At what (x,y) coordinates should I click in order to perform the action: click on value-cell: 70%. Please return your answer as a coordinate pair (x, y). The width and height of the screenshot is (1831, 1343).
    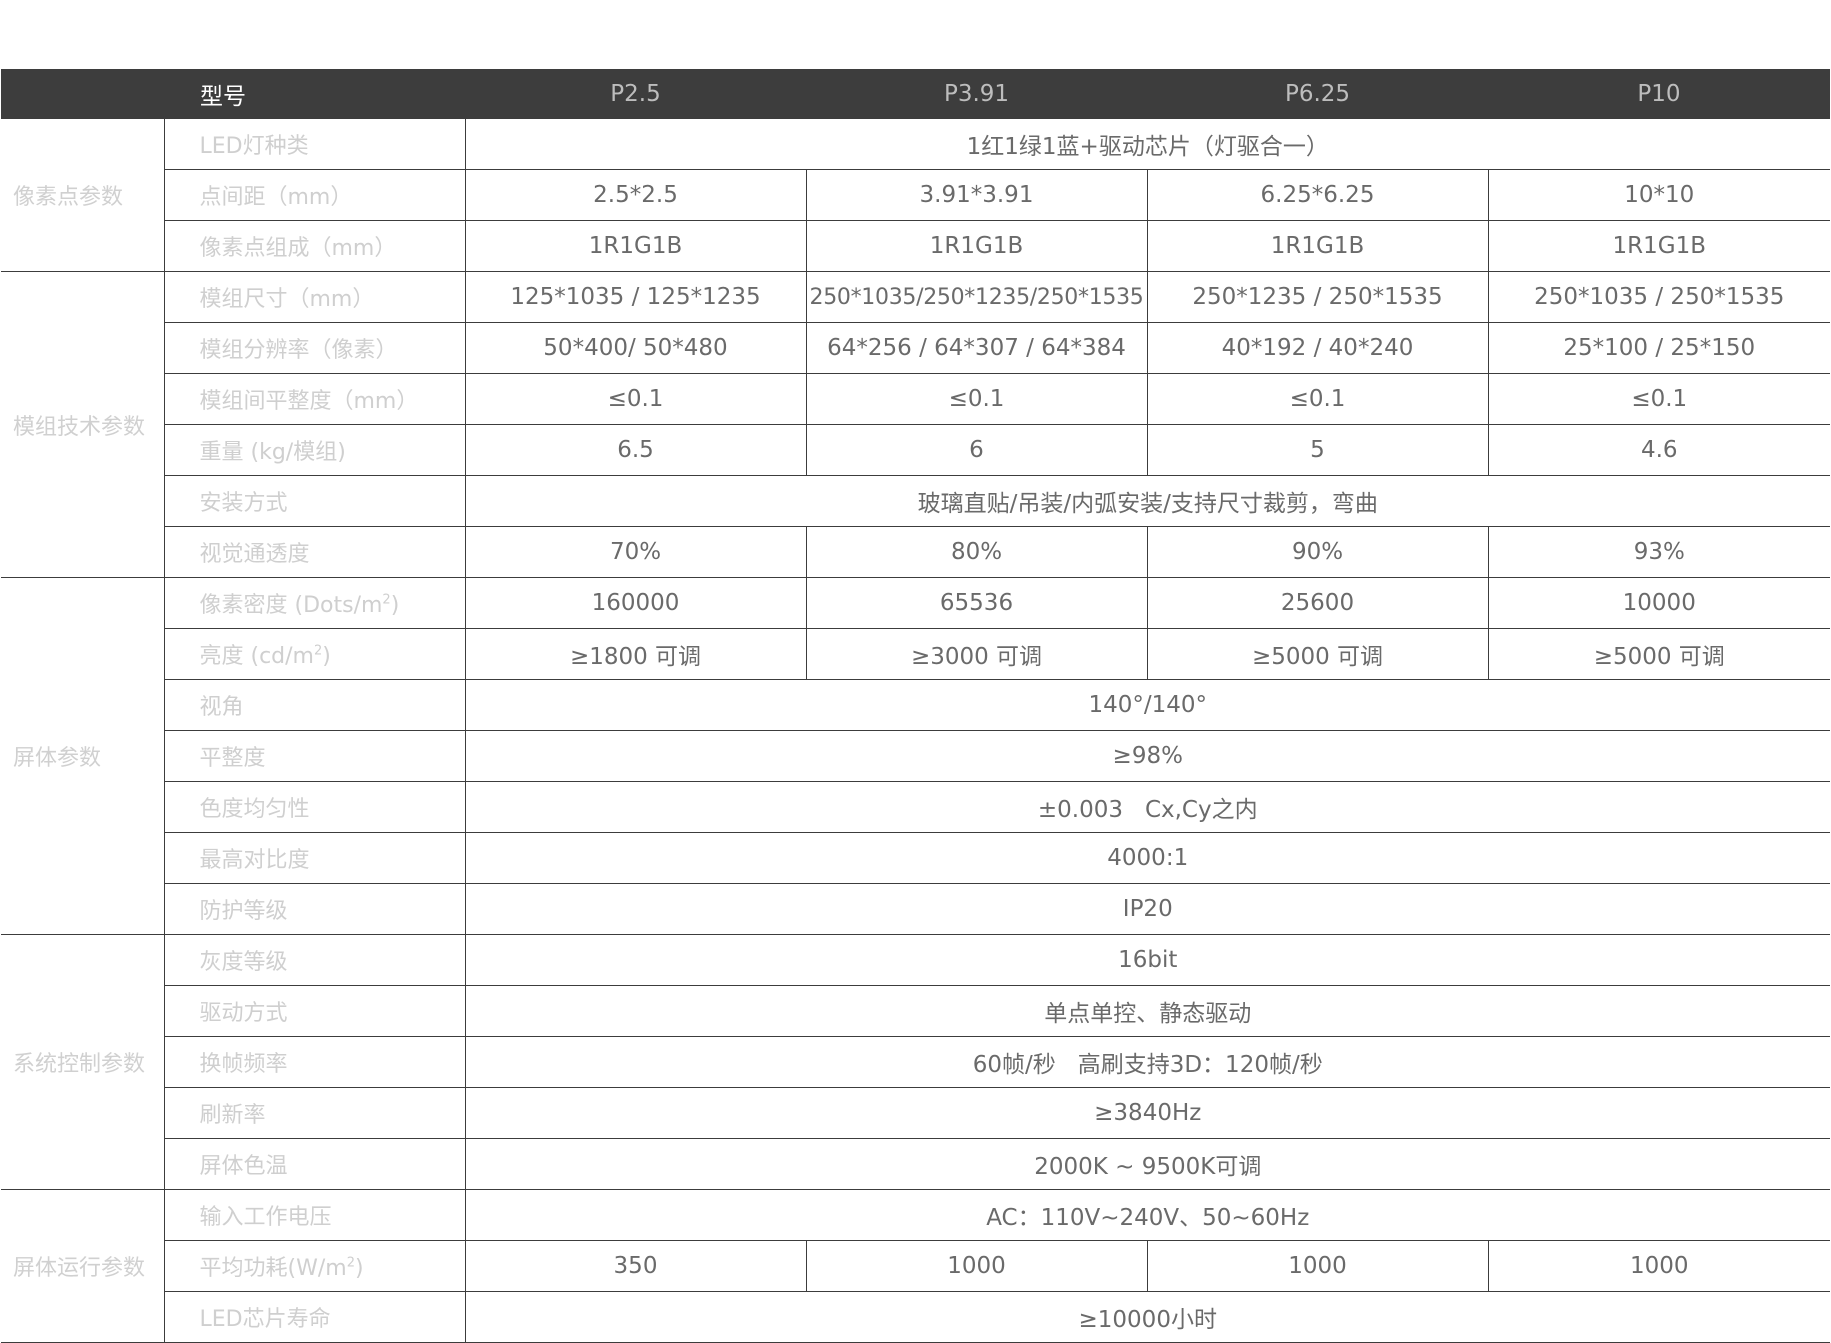
    Looking at the image, I should click on (635, 552).